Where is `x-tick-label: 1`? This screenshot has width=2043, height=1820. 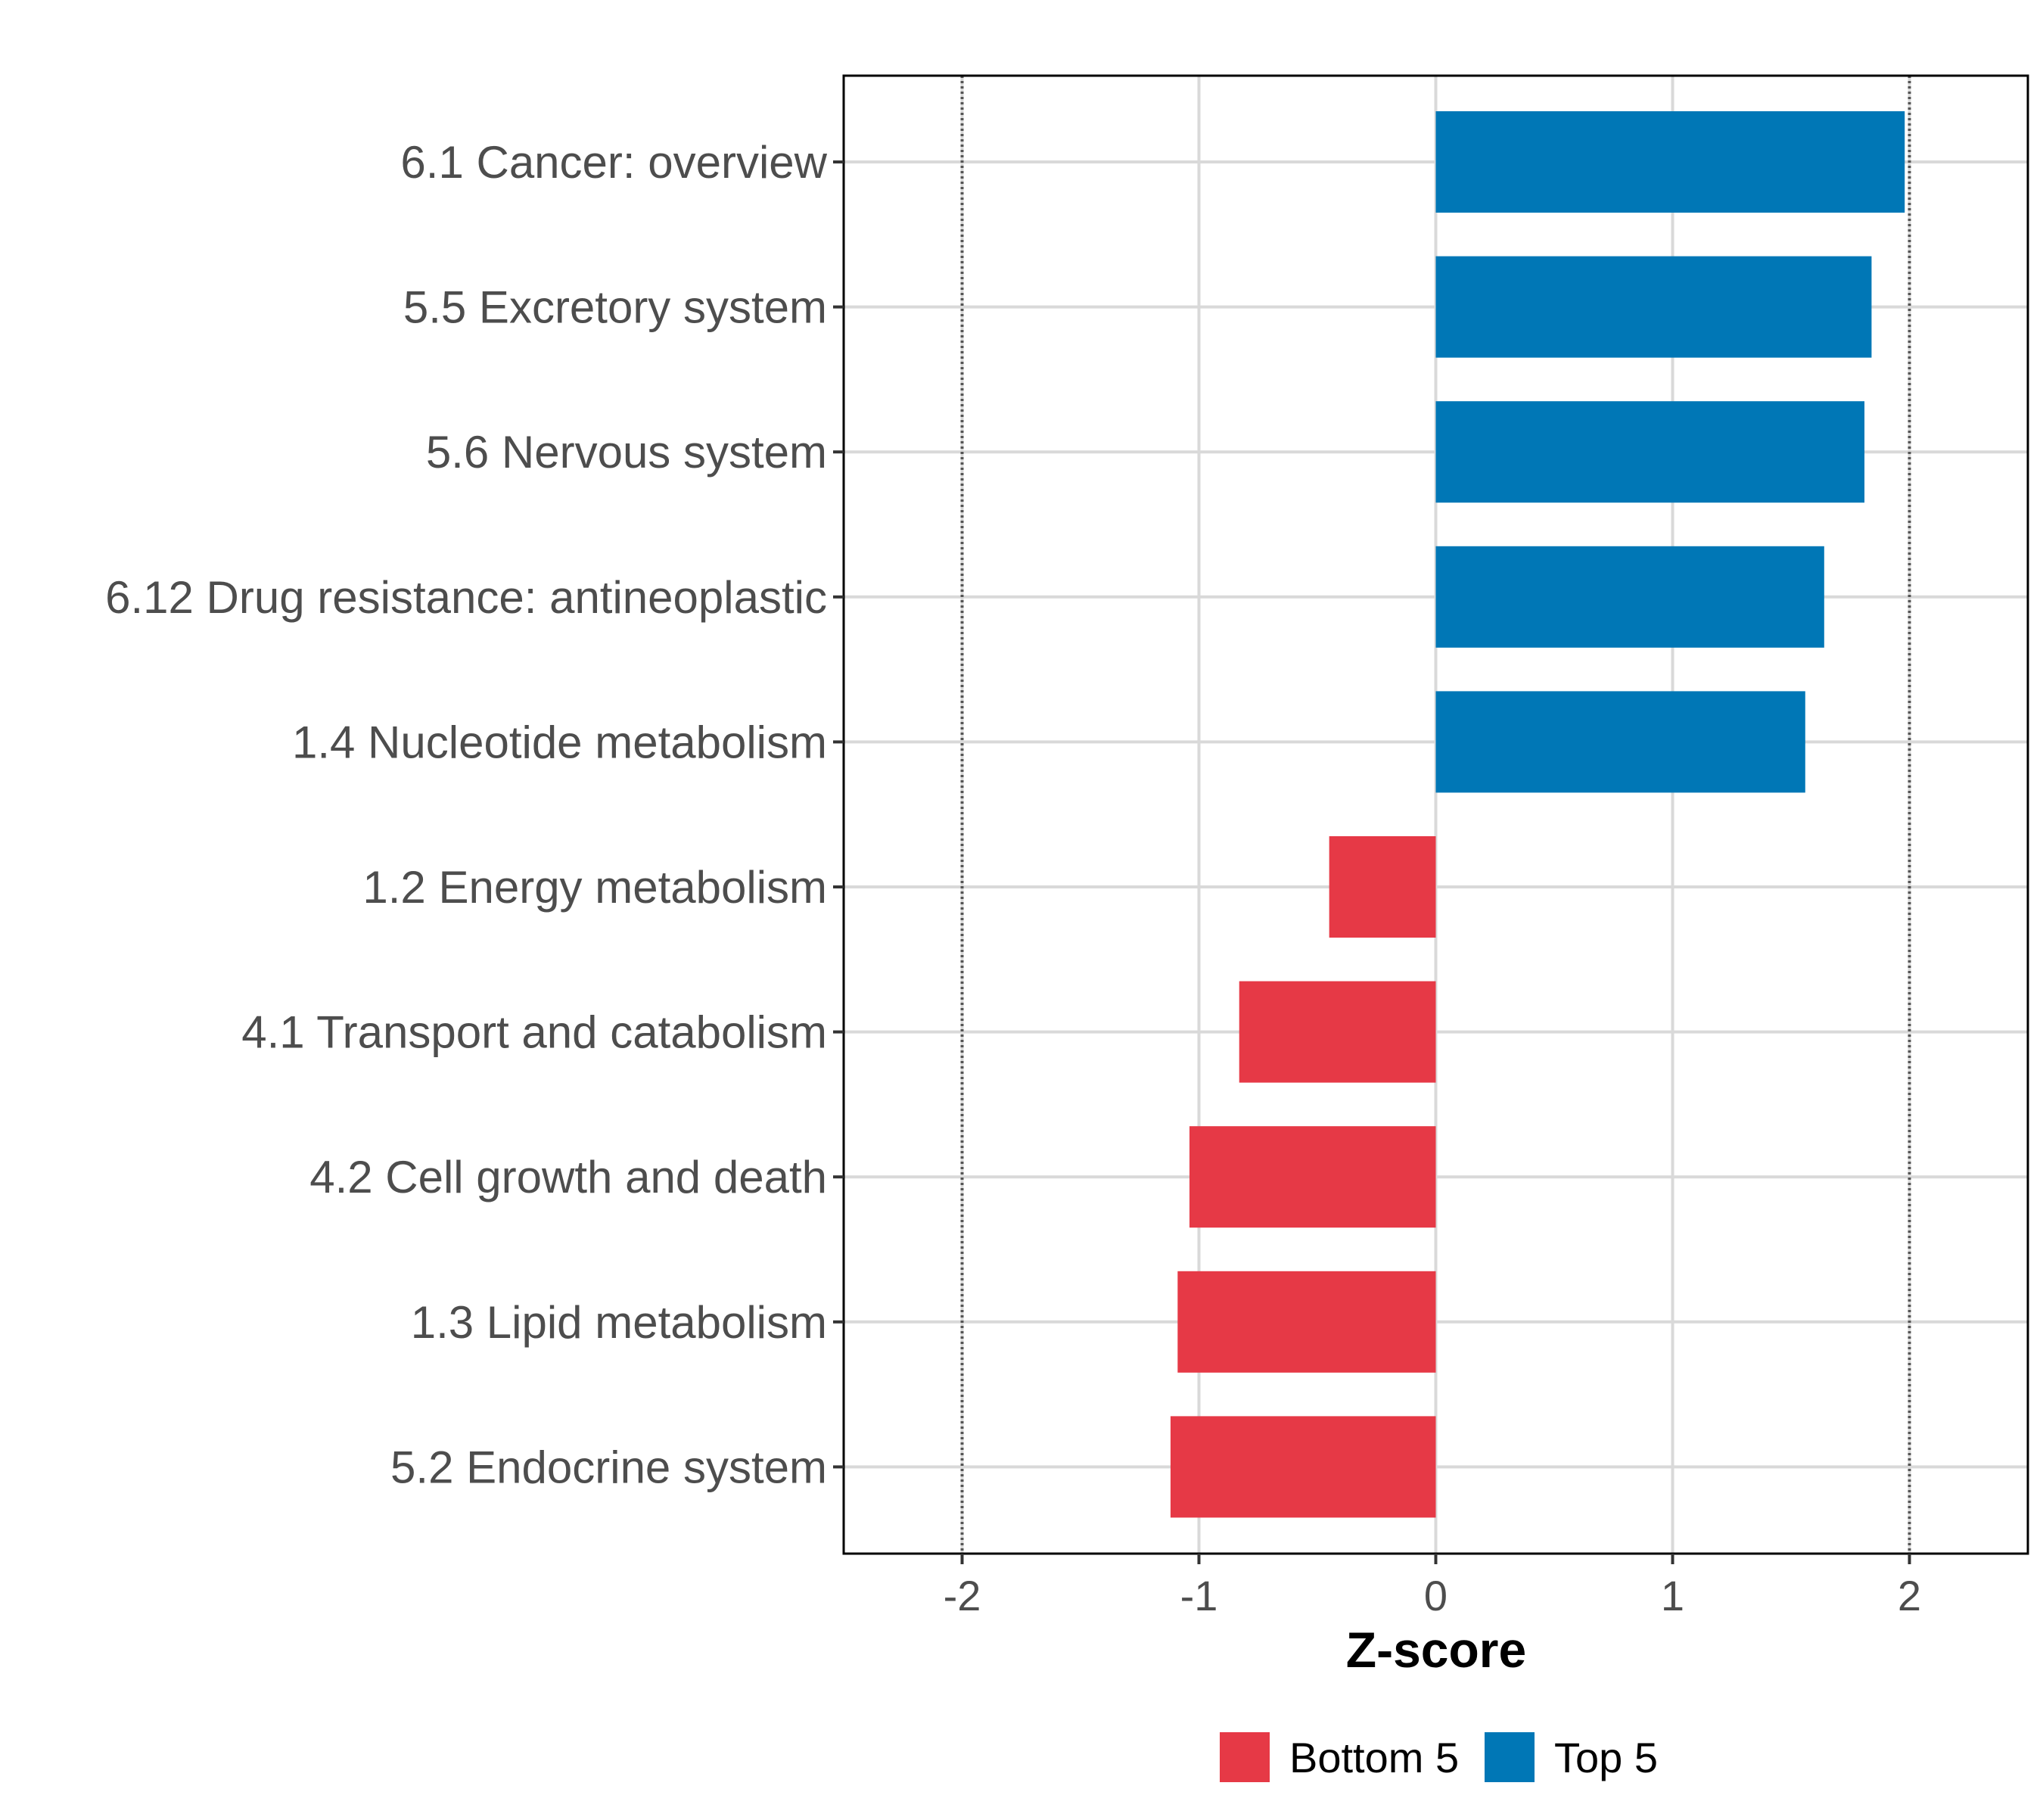
x-tick-label: 1 is located at coordinates (1673, 1596).